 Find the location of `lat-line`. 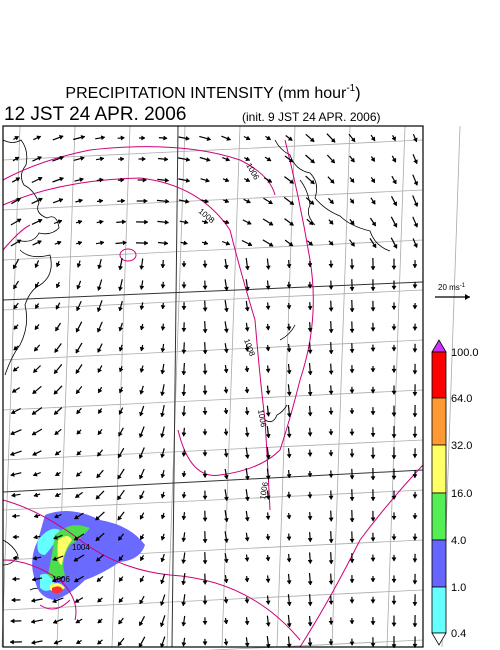

lat-line is located at coordinates (213, 450).